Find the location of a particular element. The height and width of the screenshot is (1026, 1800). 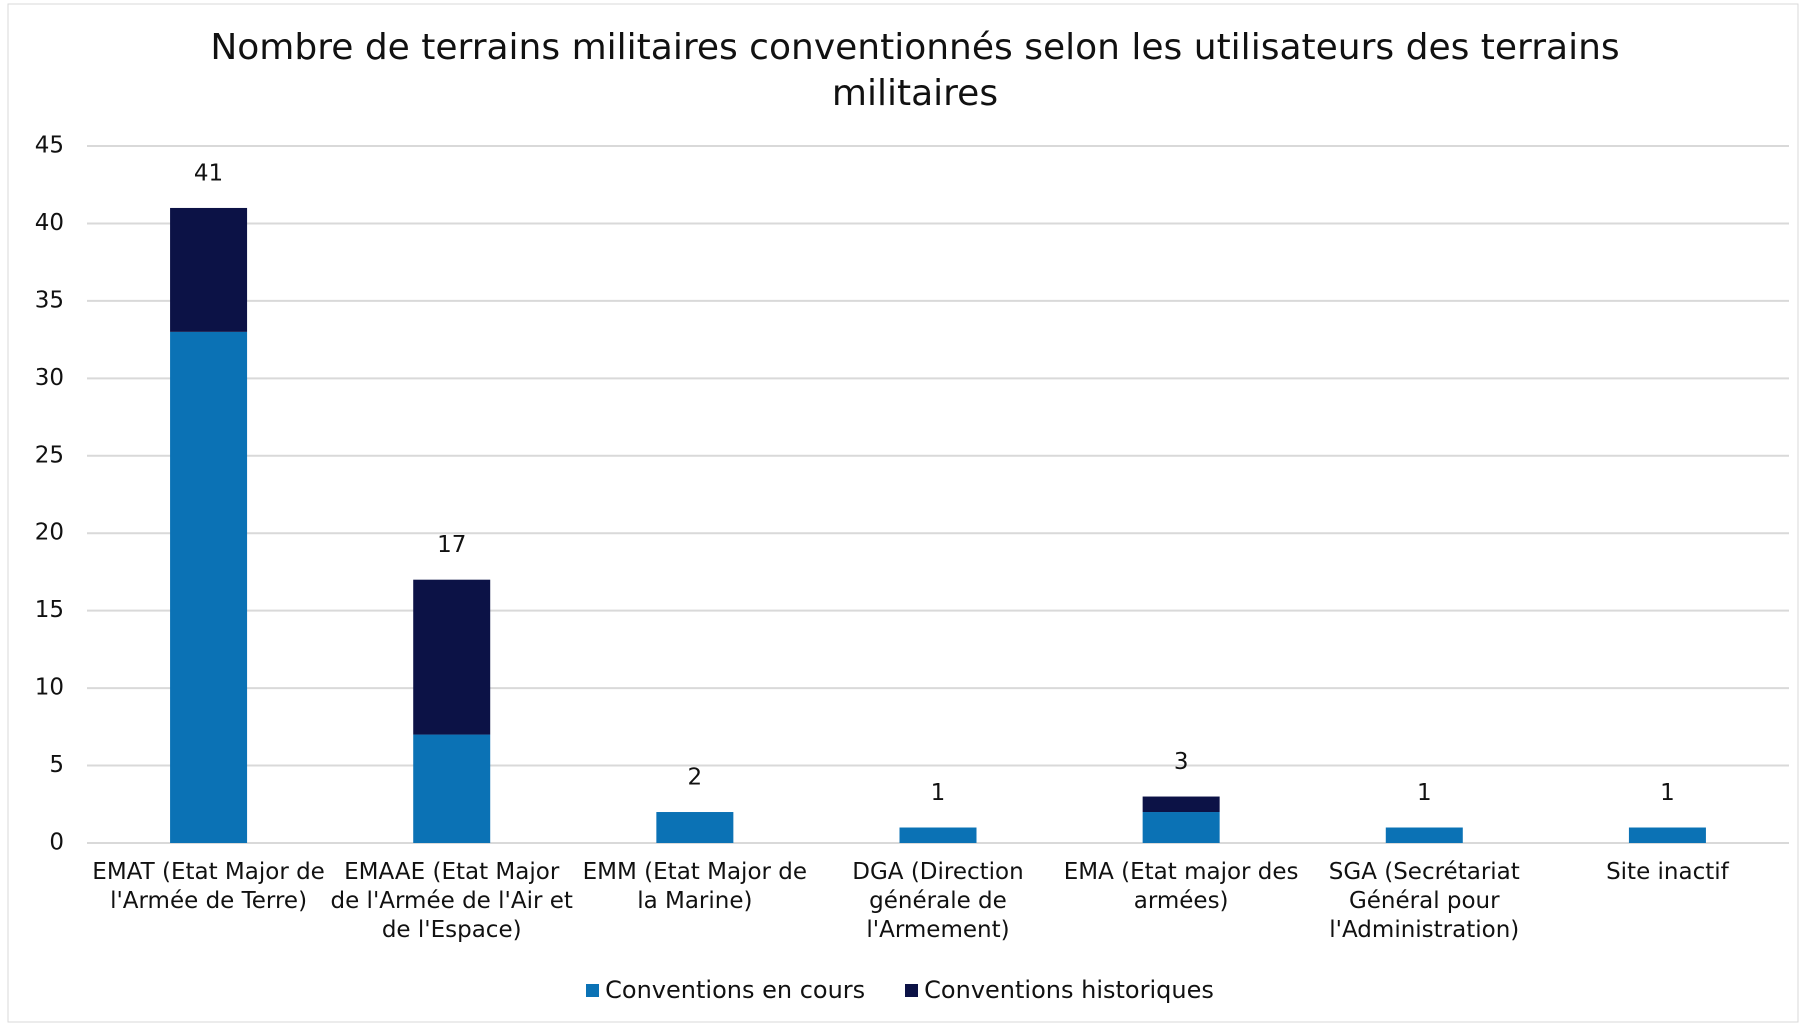

total-label: 41 is located at coordinates (208, 173).